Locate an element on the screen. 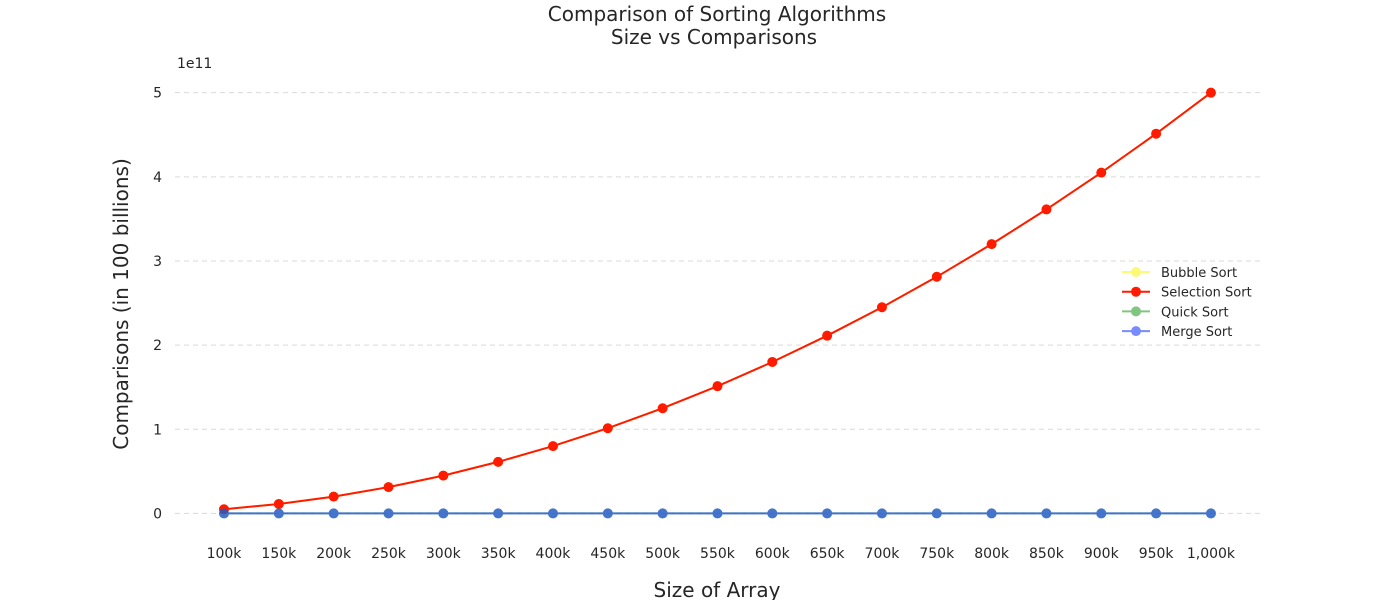  y-tick-label: 3 is located at coordinates (157, 262).